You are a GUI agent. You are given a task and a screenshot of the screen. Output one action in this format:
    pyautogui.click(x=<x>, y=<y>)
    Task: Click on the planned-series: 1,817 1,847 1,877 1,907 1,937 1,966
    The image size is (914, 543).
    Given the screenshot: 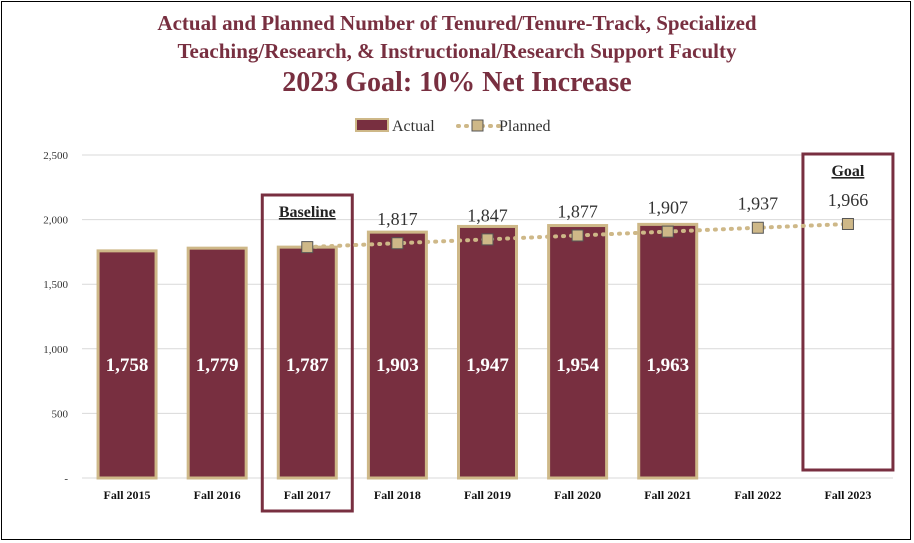 What is the action you would take?
    pyautogui.click(x=585, y=222)
    